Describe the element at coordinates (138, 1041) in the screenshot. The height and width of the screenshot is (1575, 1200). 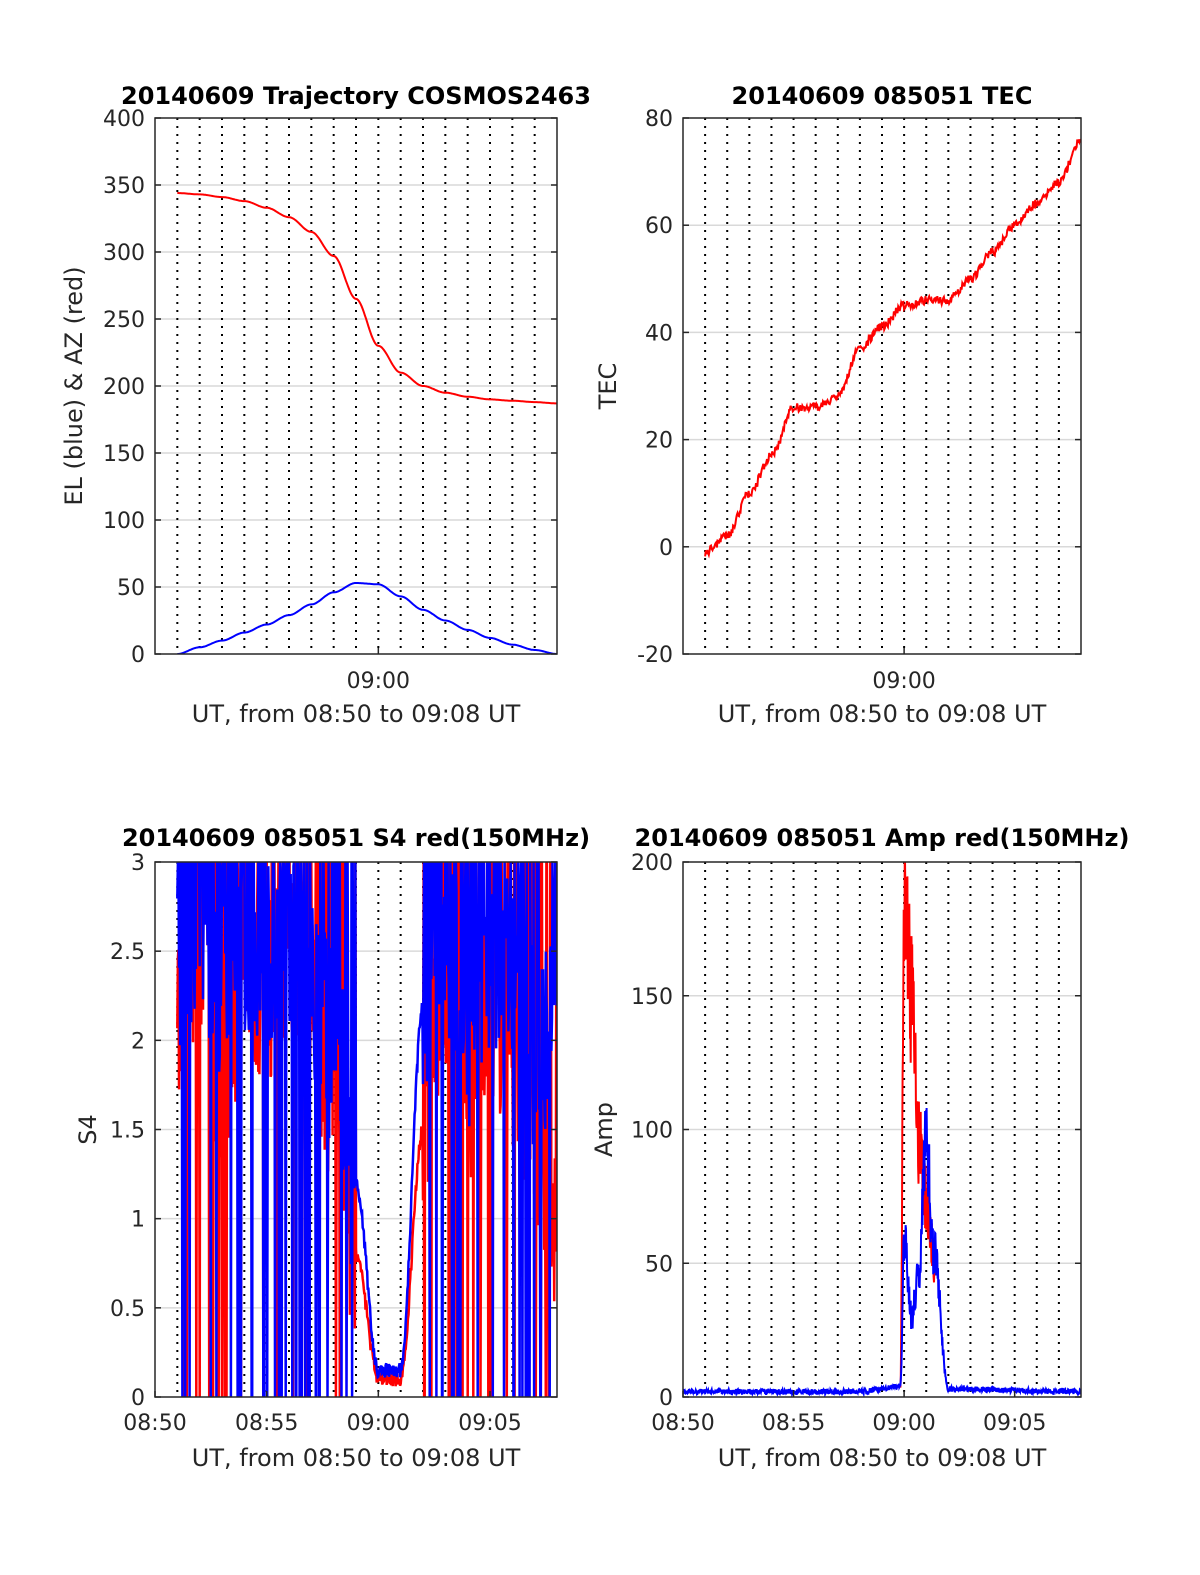
I see `y-tick-label: 2` at that location.